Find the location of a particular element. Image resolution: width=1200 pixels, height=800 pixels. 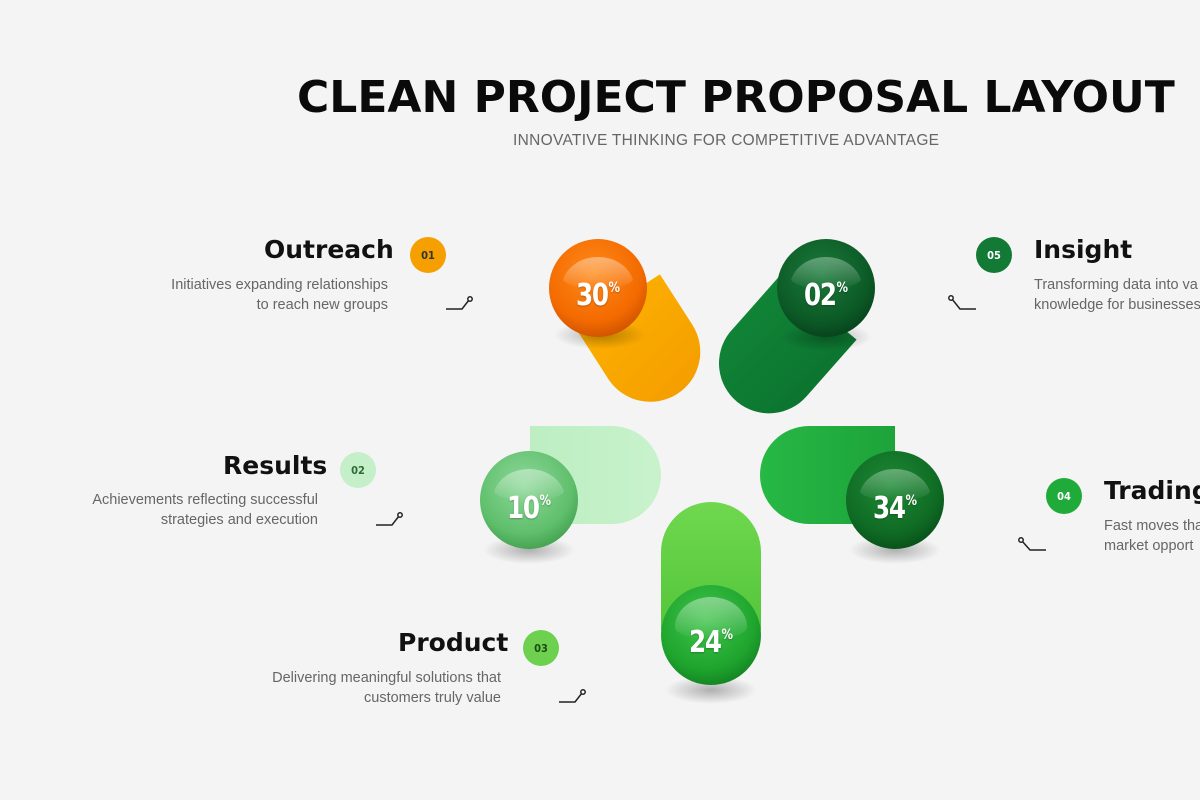

heading-outreach: Outreach is located at coordinates (329, 249).